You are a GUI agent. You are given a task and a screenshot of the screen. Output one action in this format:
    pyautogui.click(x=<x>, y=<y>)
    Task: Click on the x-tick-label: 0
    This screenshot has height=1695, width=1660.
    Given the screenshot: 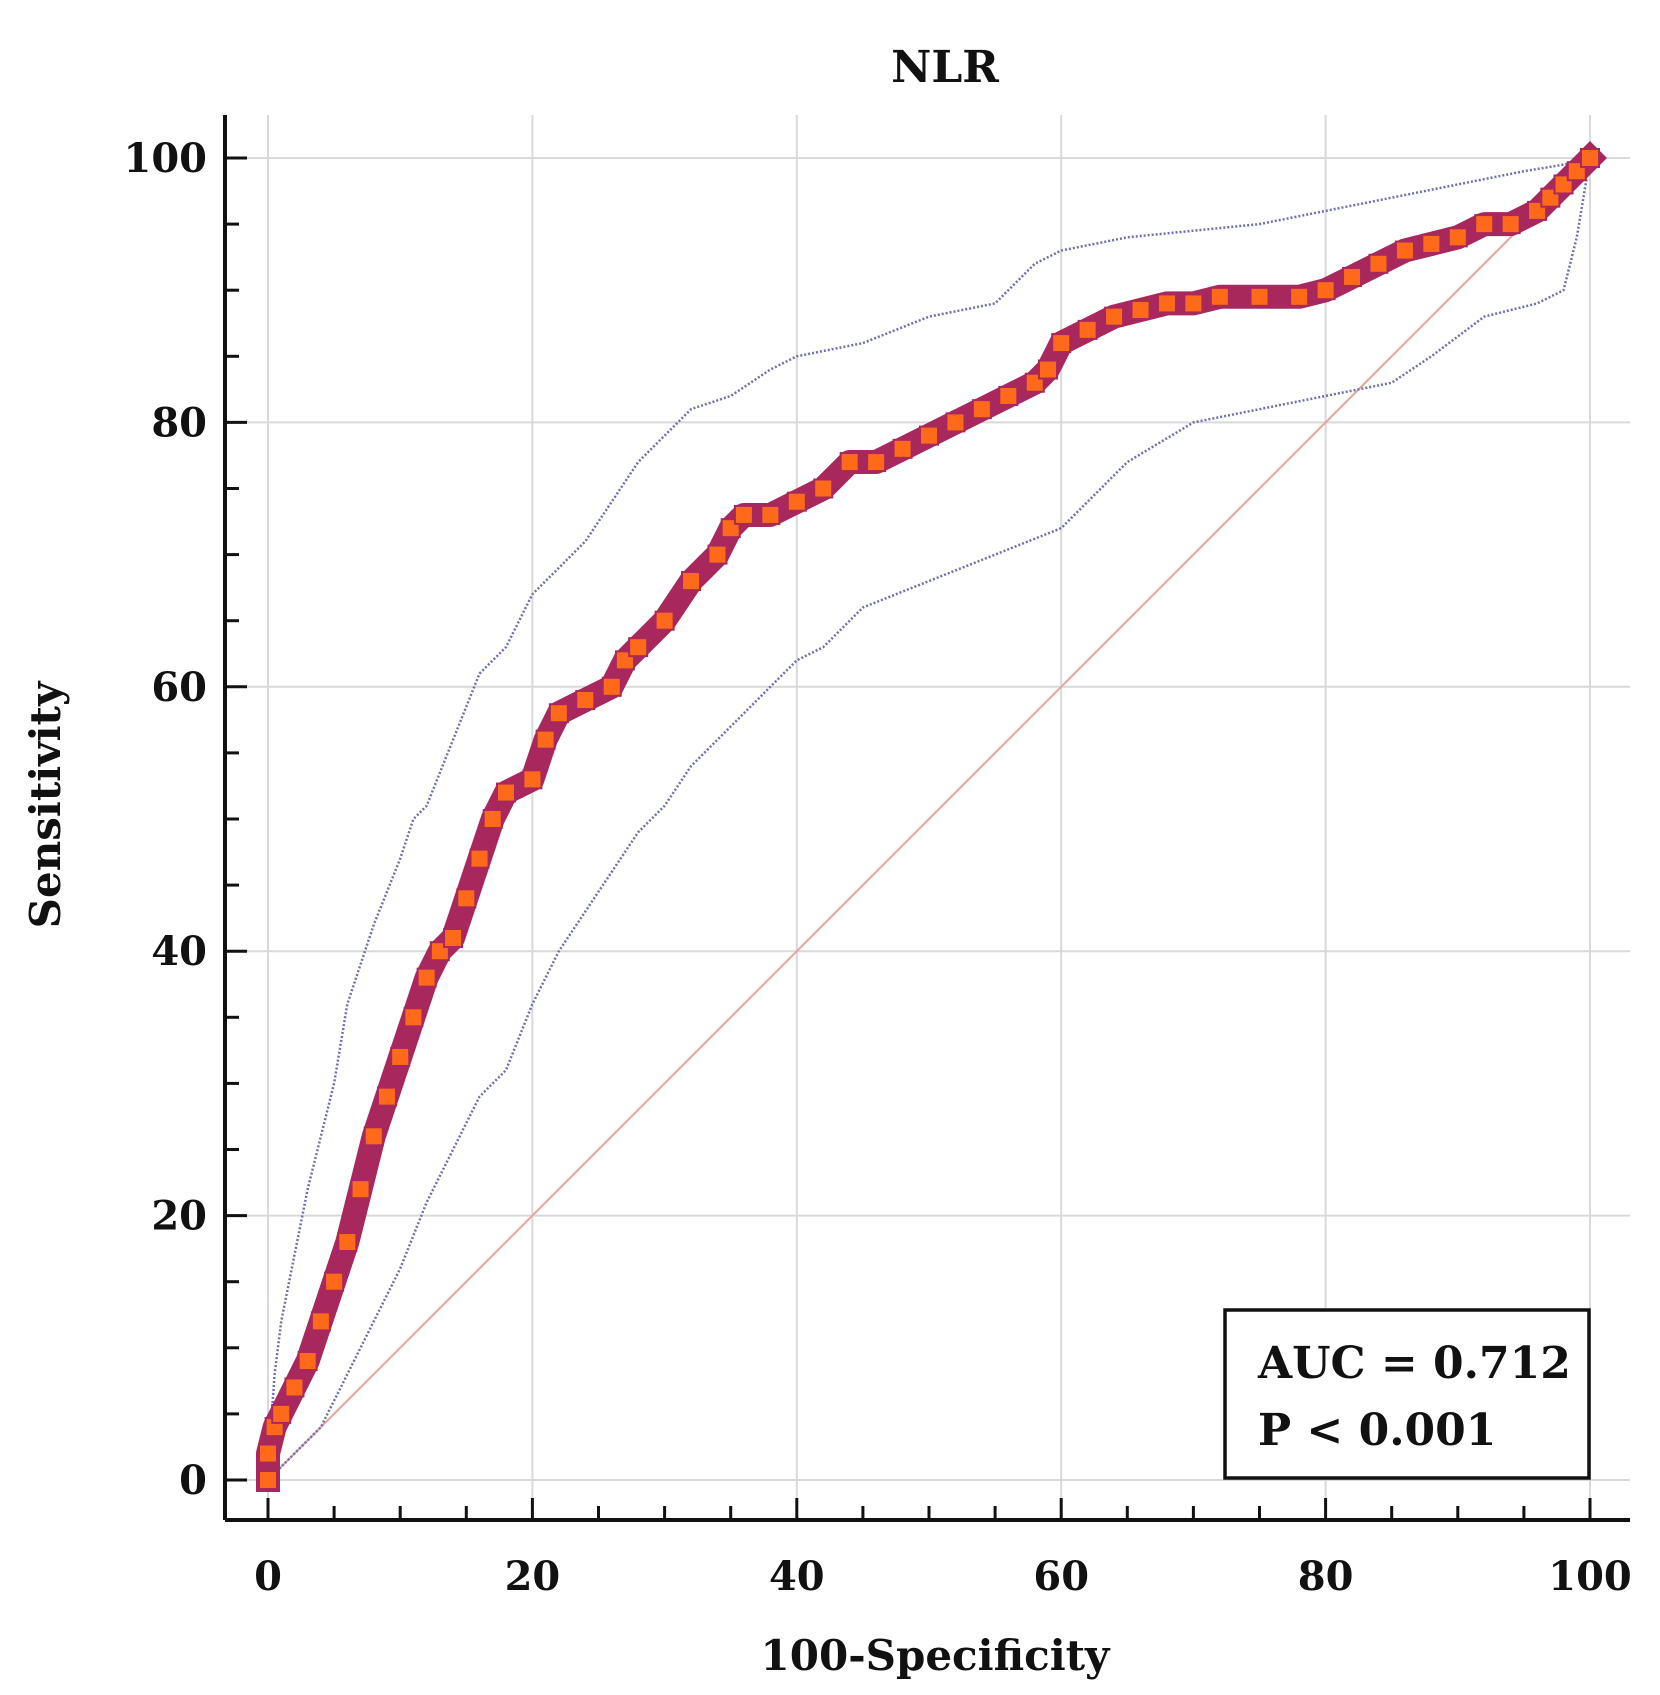 What is the action you would take?
    pyautogui.click(x=268, y=1576)
    